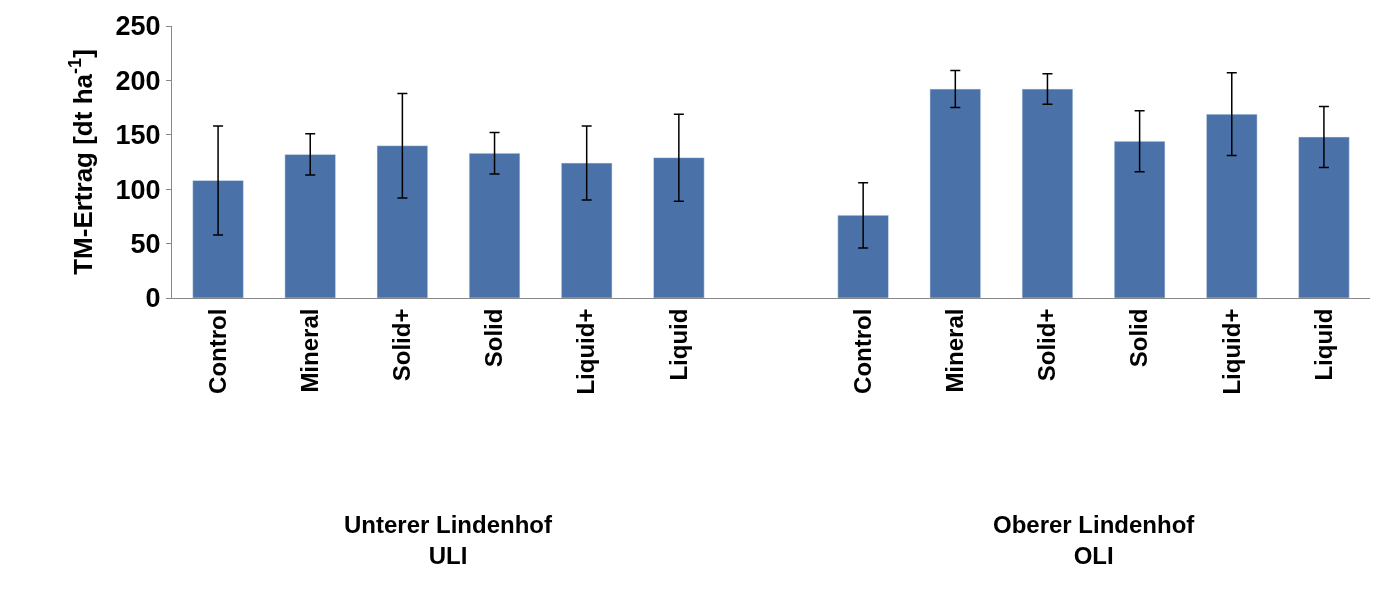 The height and width of the screenshot is (595, 1378). I want to click on y-tick-label: 150, so click(138, 135).